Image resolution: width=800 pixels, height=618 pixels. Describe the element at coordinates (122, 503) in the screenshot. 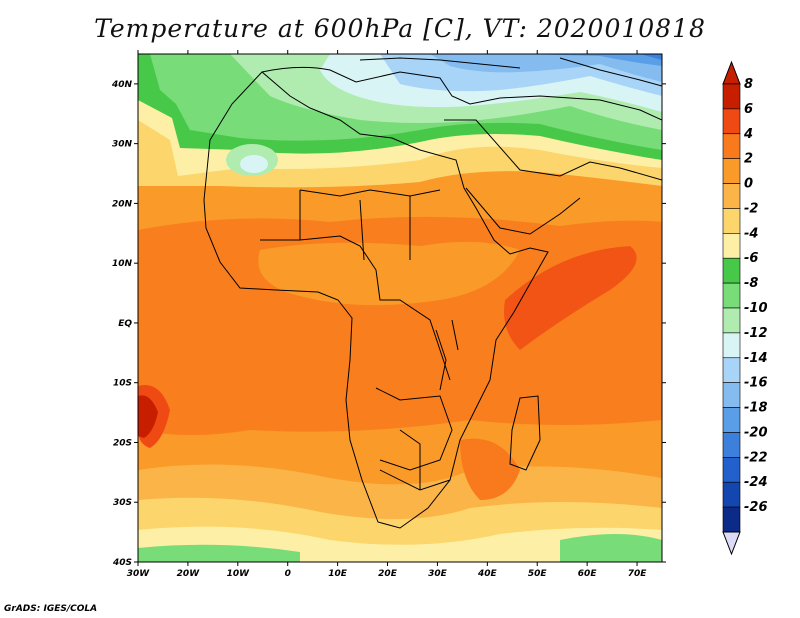

I see `lat-tick-label: 30S` at that location.